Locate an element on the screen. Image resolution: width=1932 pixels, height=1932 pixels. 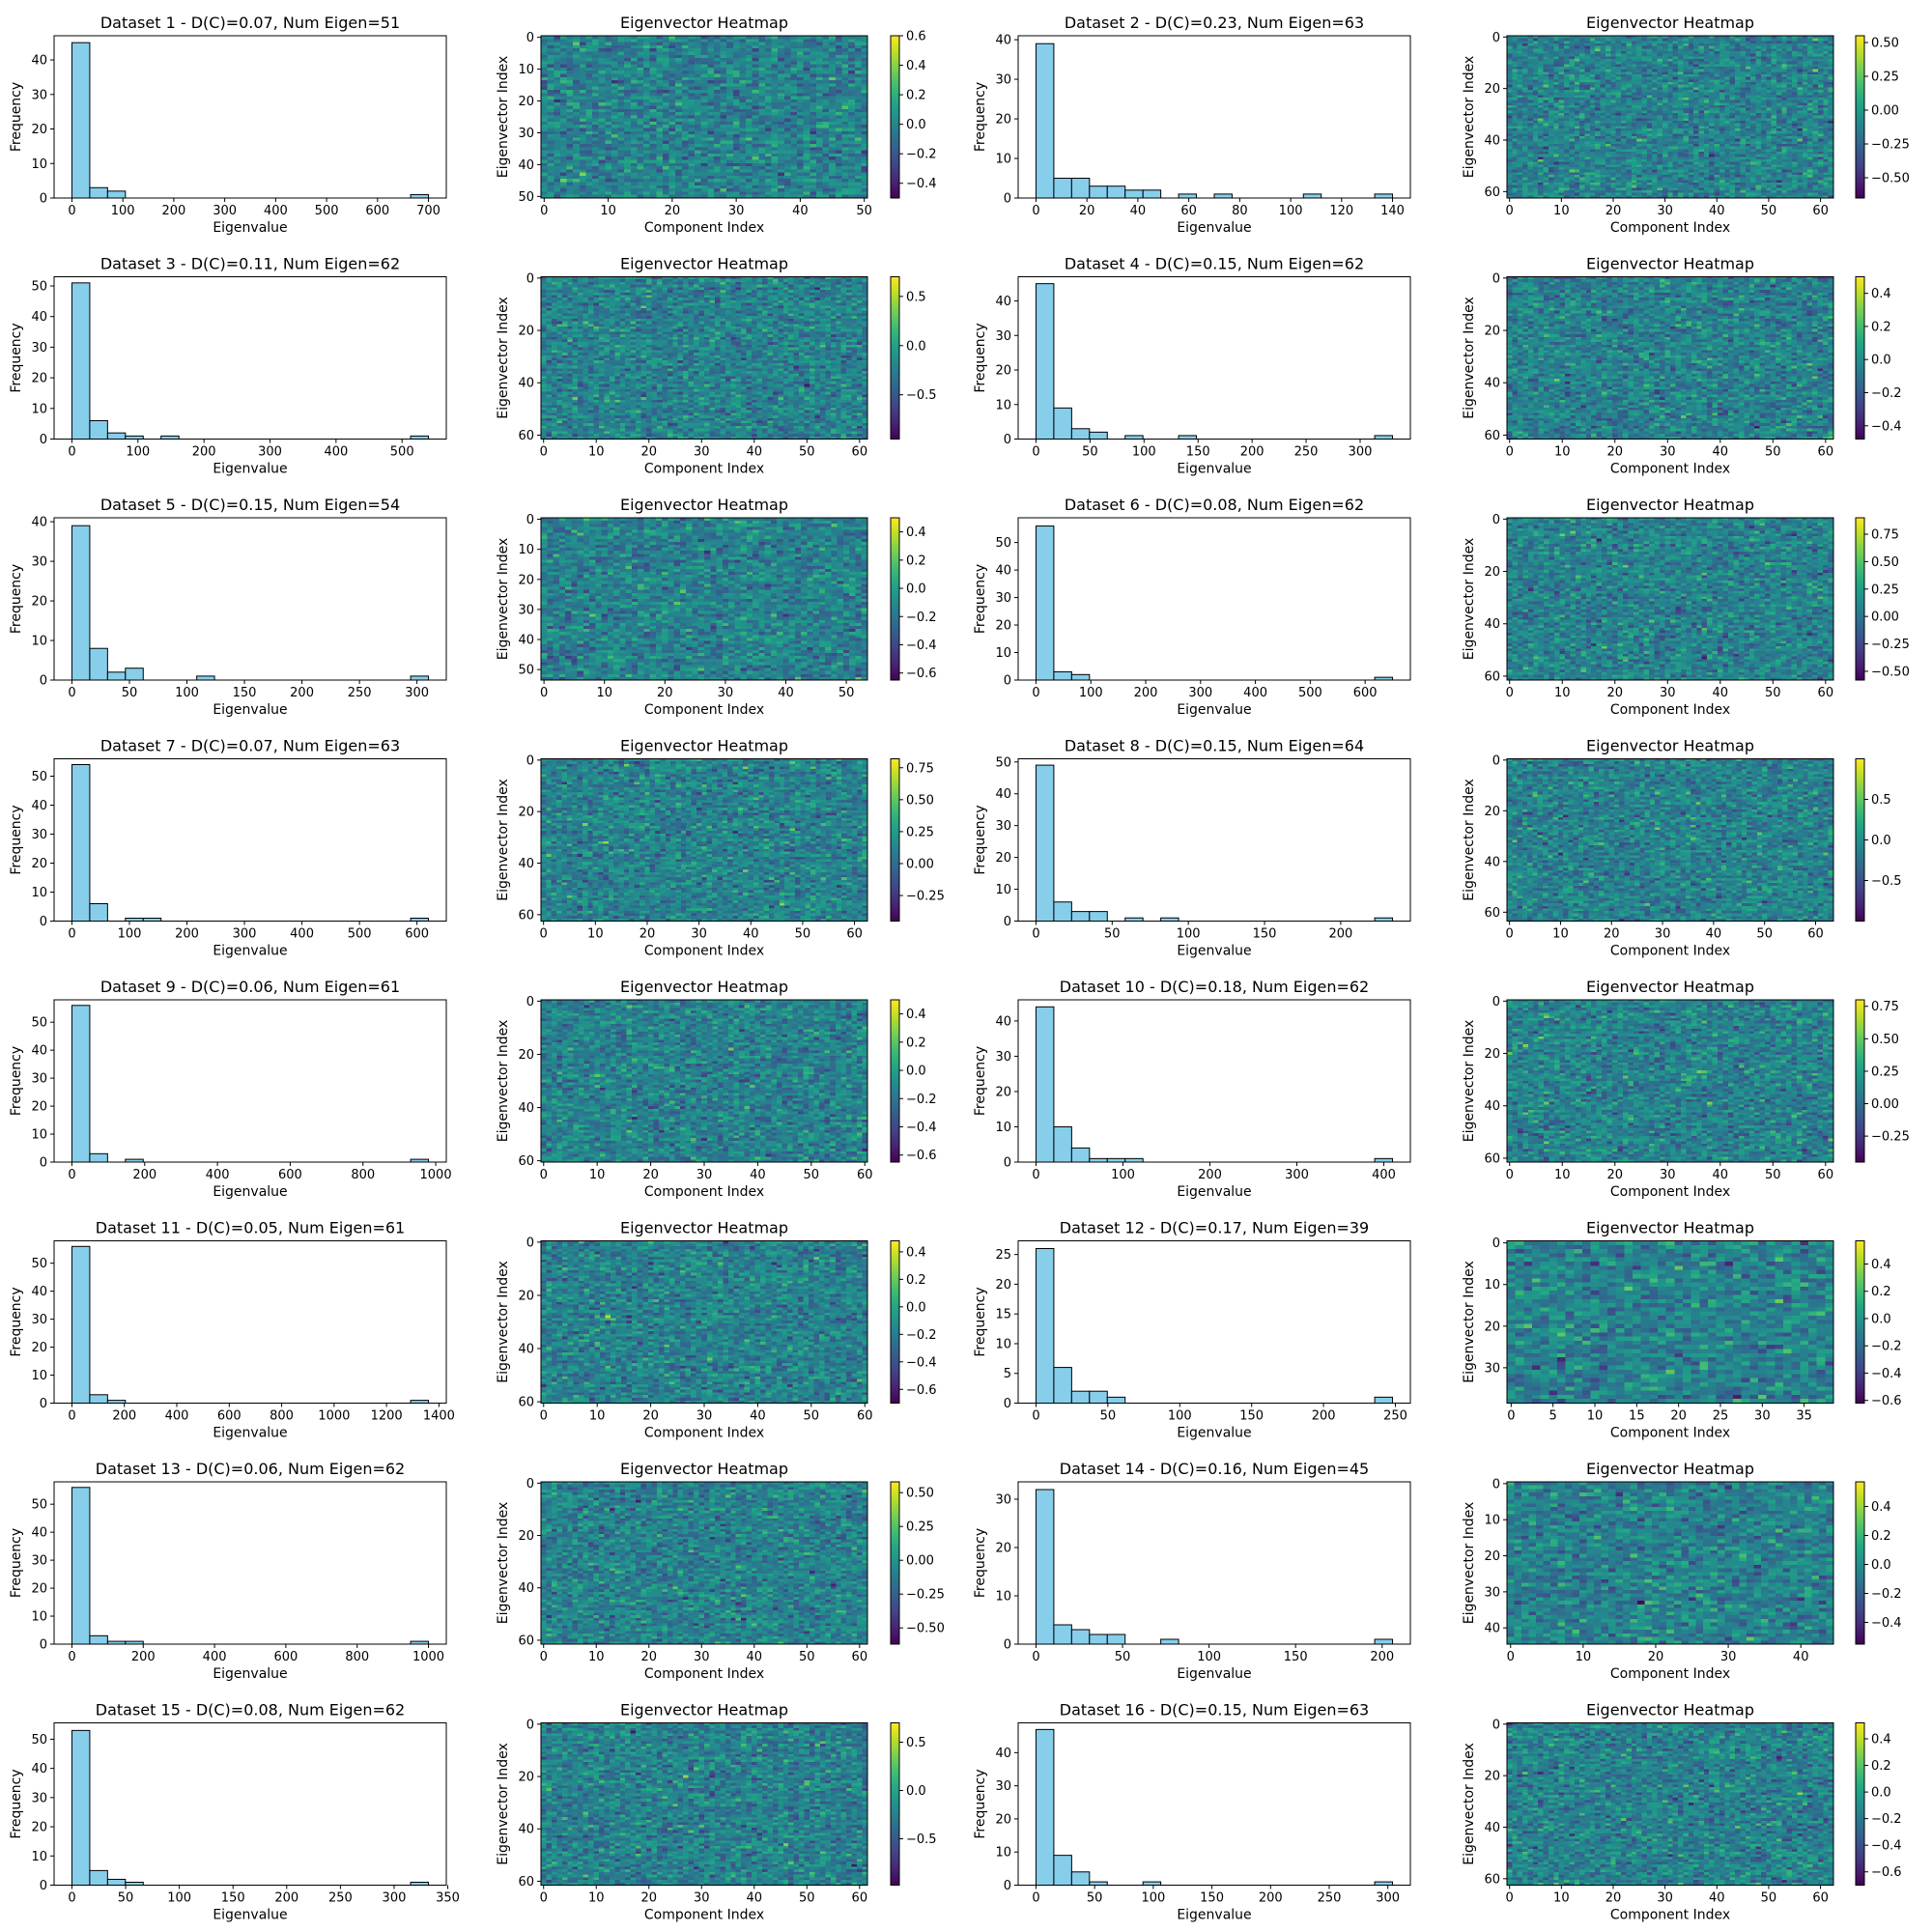
histogram-xtick-label: 500 is located at coordinates (327, 211).